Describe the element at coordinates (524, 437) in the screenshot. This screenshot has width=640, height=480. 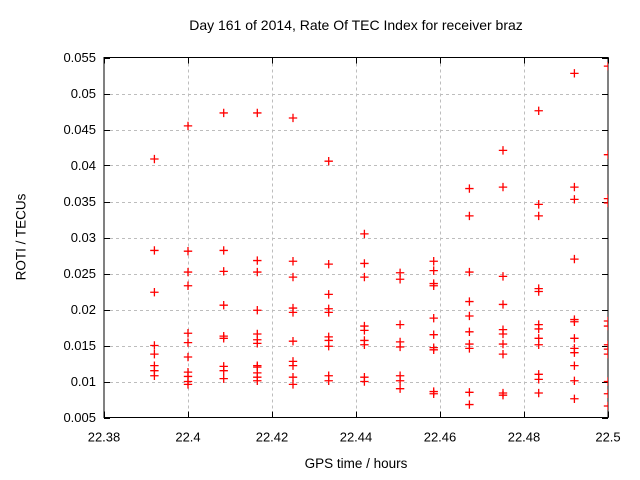
I see `x-tick-label: 22.48` at that location.